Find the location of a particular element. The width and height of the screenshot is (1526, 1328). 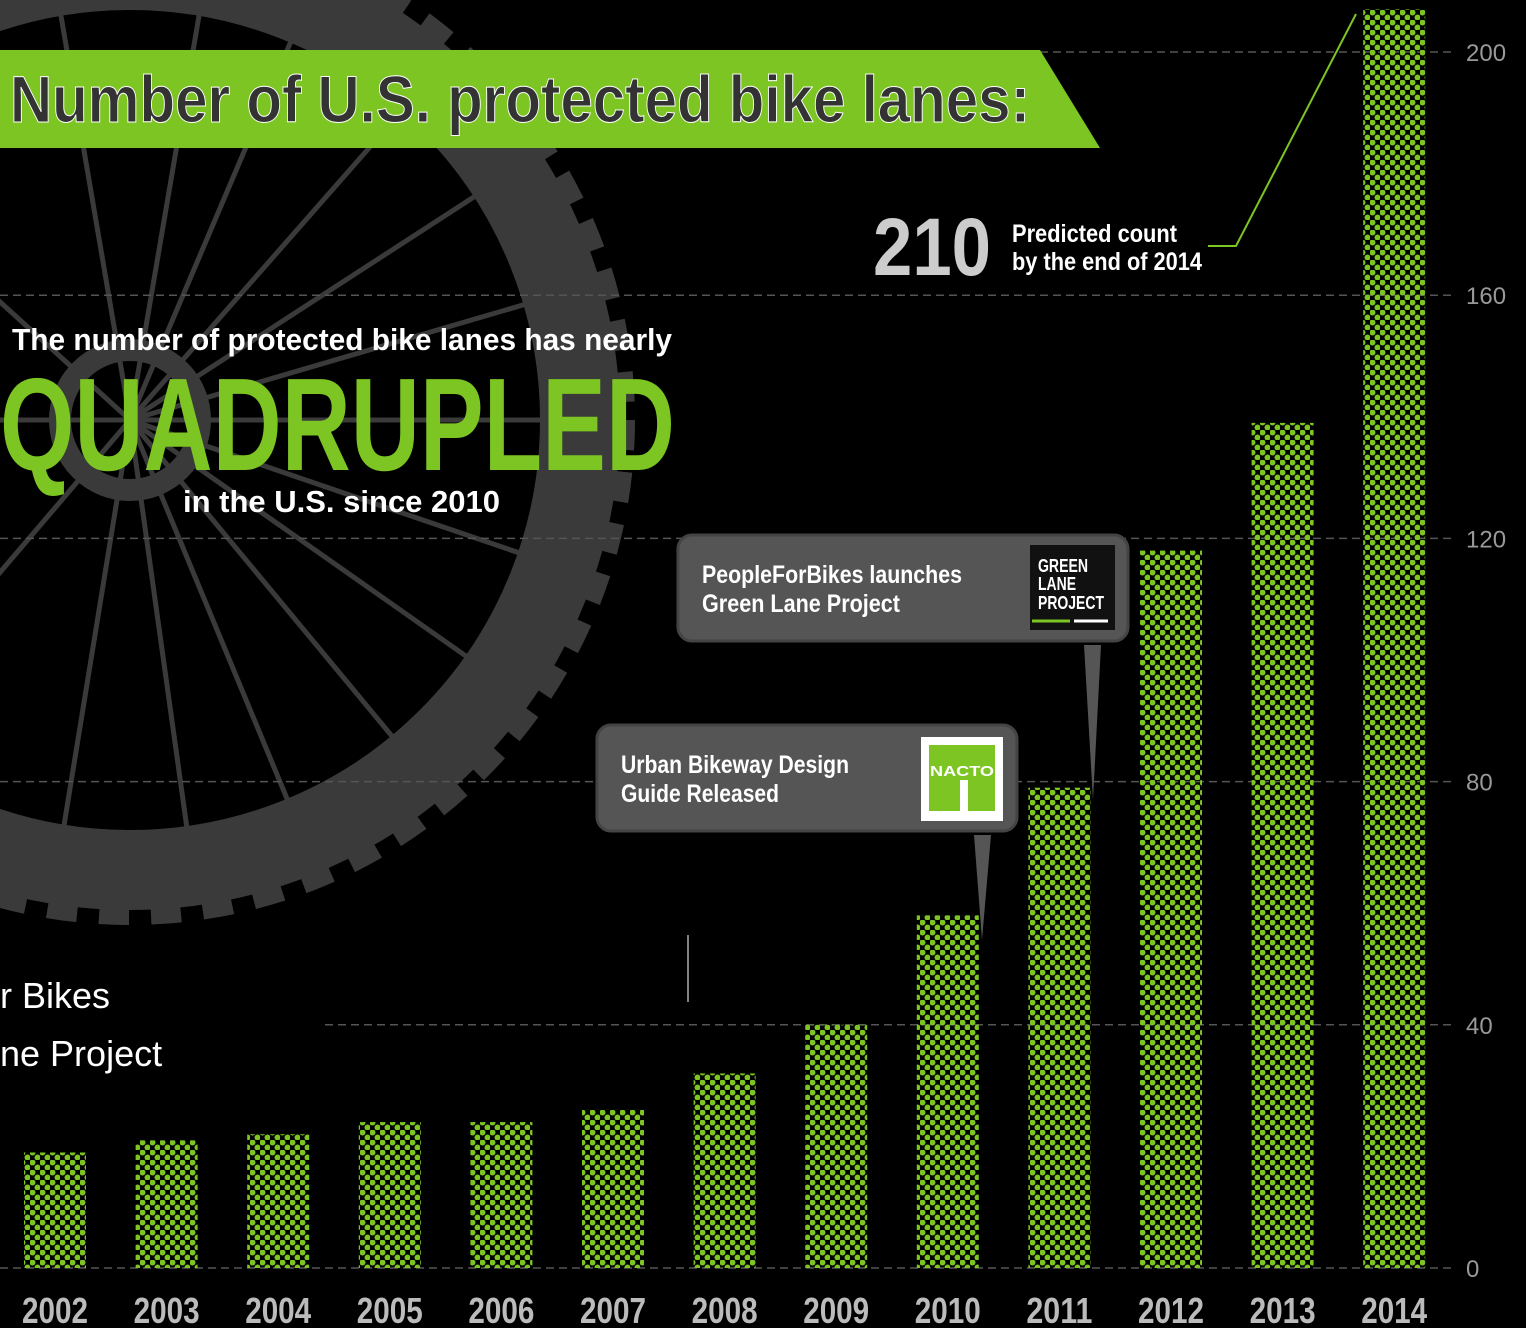

y-tick-label: 0 is located at coordinates (1472, 1269).